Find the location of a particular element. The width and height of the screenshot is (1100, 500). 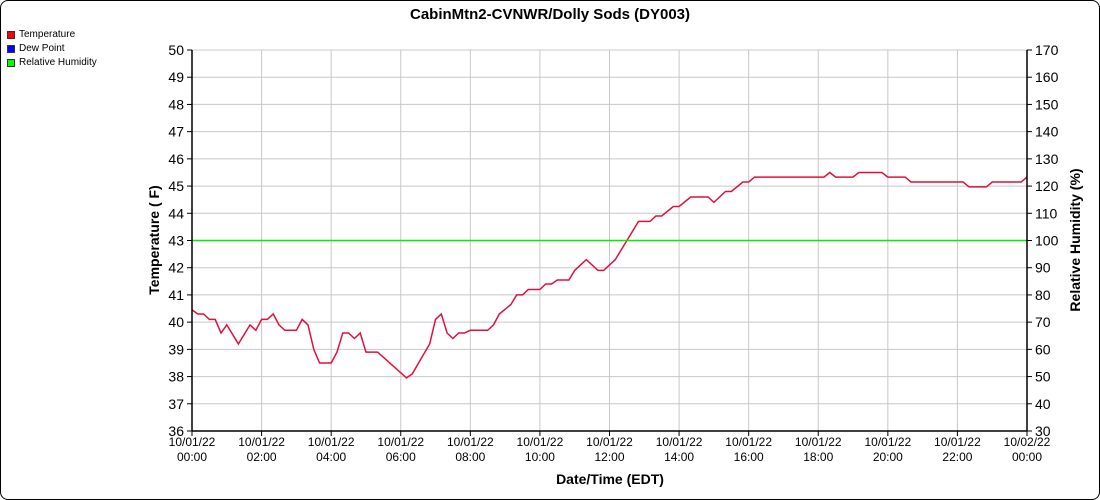

y-tick-label: 46 is located at coordinates (176, 159).